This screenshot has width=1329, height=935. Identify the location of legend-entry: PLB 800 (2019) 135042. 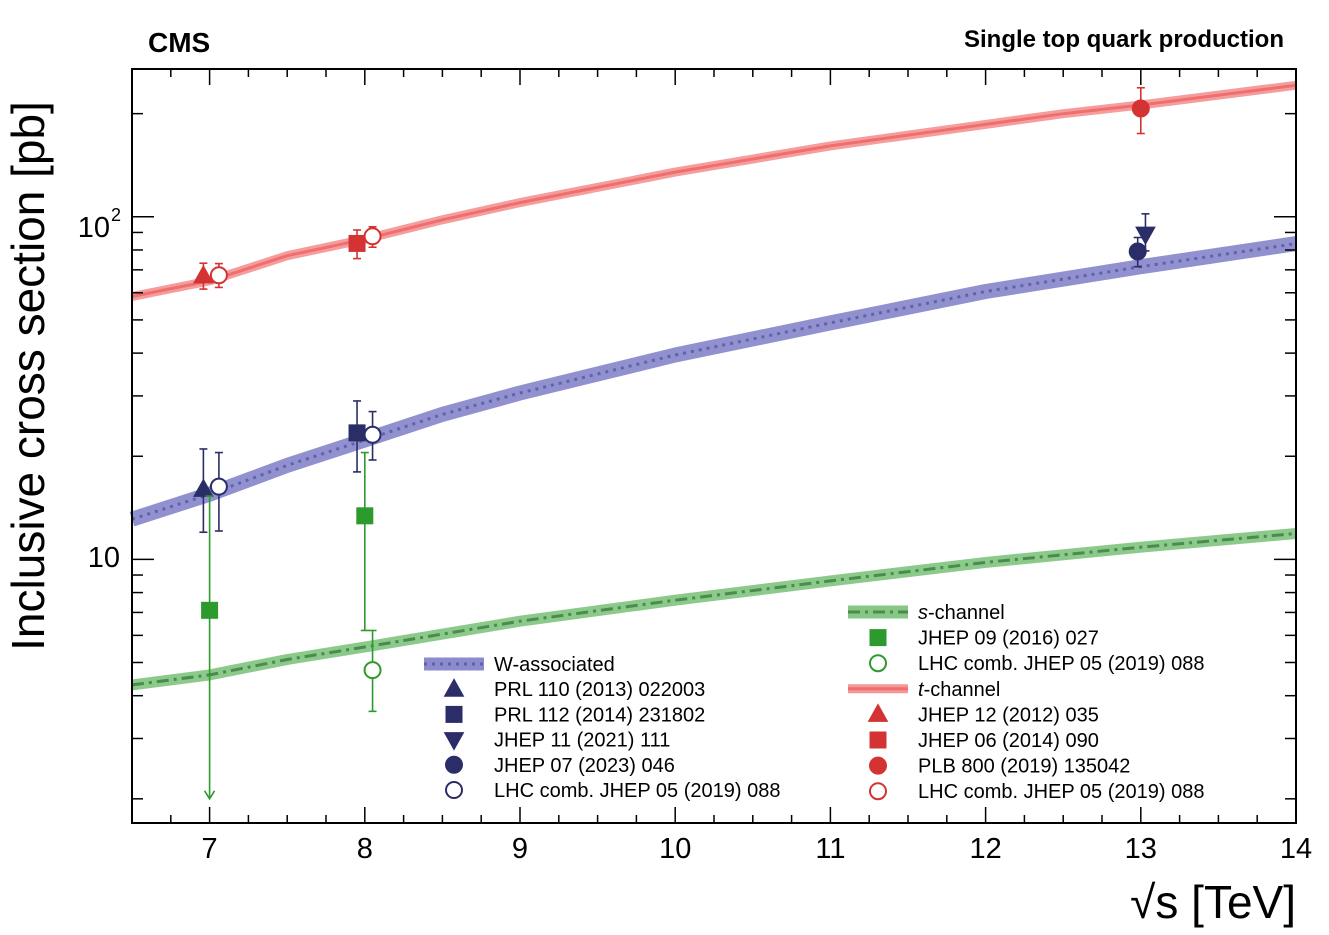
(999, 767).